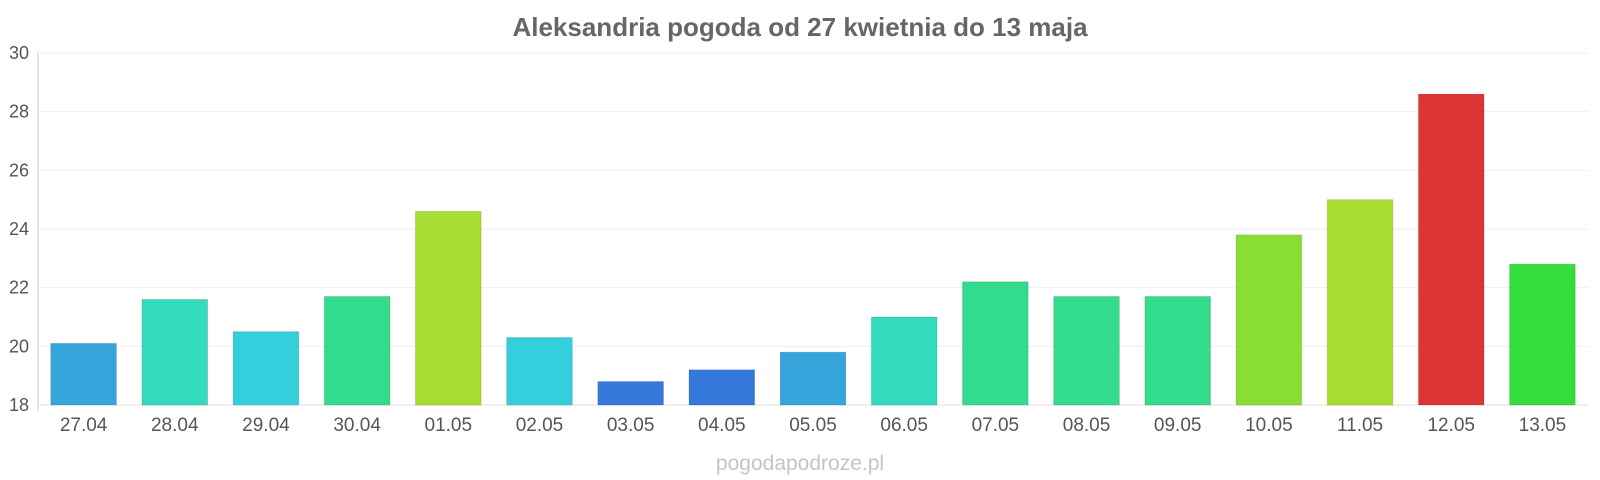 The height and width of the screenshot is (480, 1600). I want to click on y-tick-label: 20, so click(19, 346).